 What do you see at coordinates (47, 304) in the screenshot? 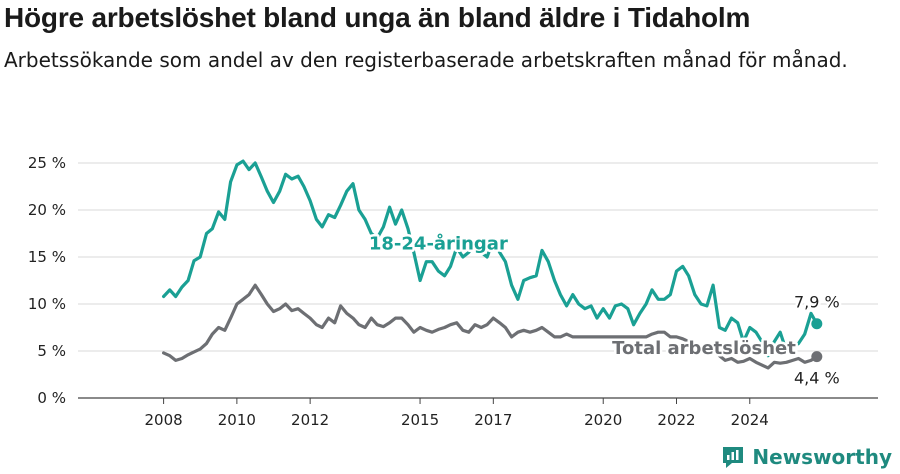
I see `y-tick-label: 10 %` at bounding box center [47, 304].